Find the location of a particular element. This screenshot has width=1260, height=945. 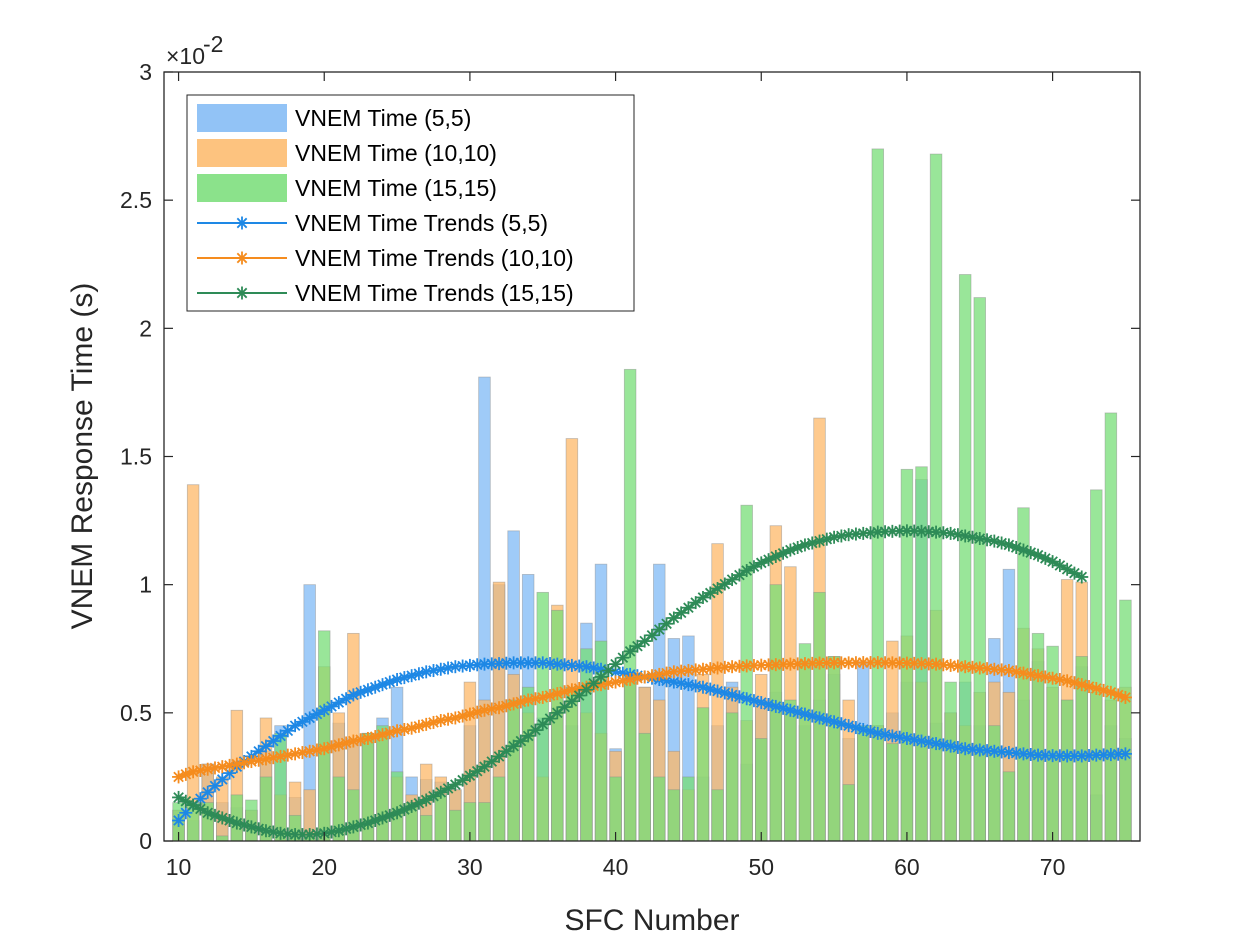

y-tick-label: 0.5 is located at coordinates (136, 713).